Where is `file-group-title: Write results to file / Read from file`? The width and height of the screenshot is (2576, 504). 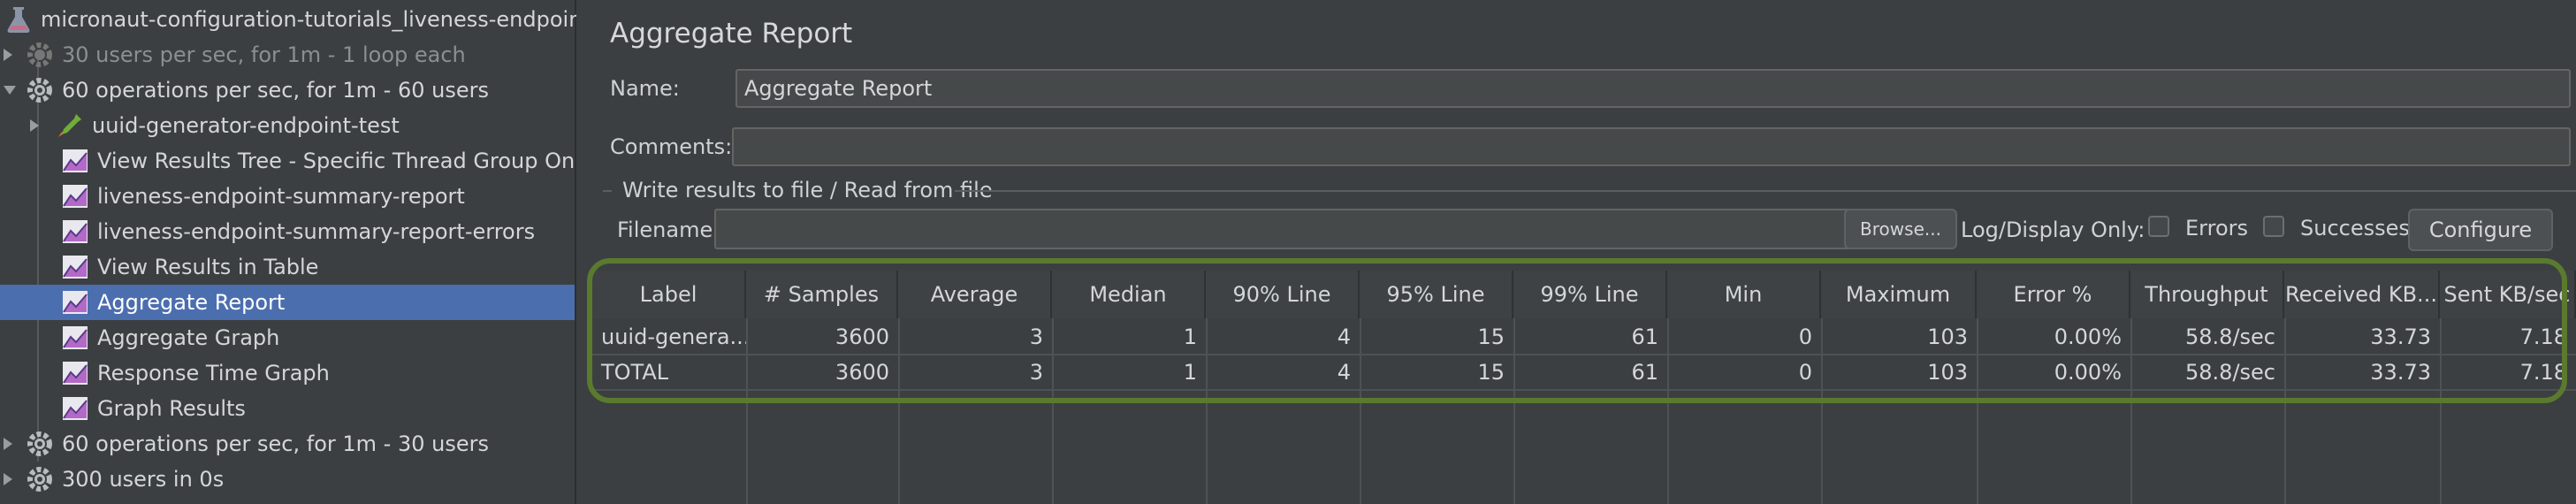 file-group-title: Write results to file / Read from file is located at coordinates (807, 190).